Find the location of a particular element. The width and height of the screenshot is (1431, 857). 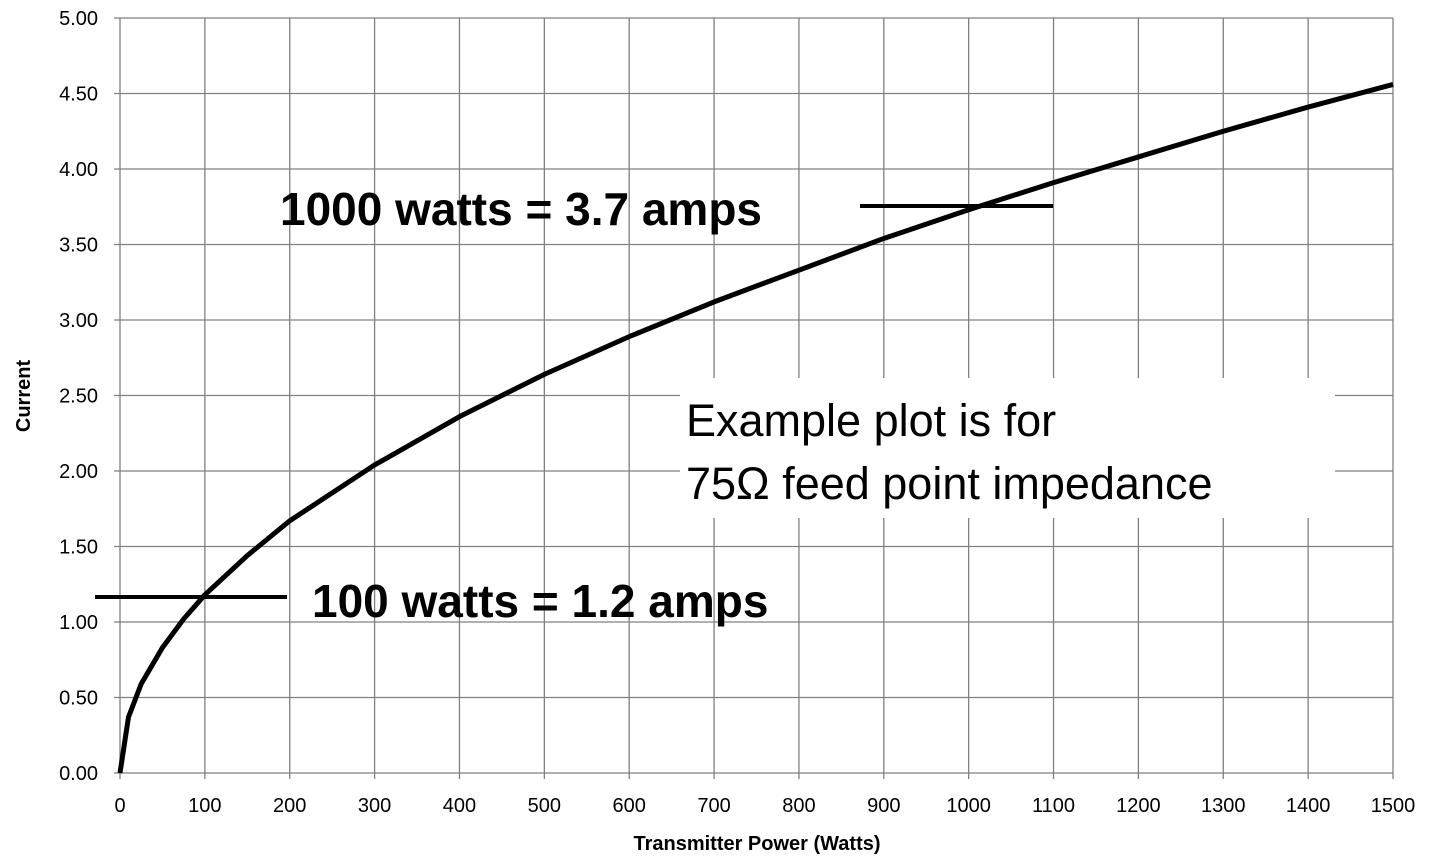

y-tick-label: 2.50 is located at coordinates (78, 397).